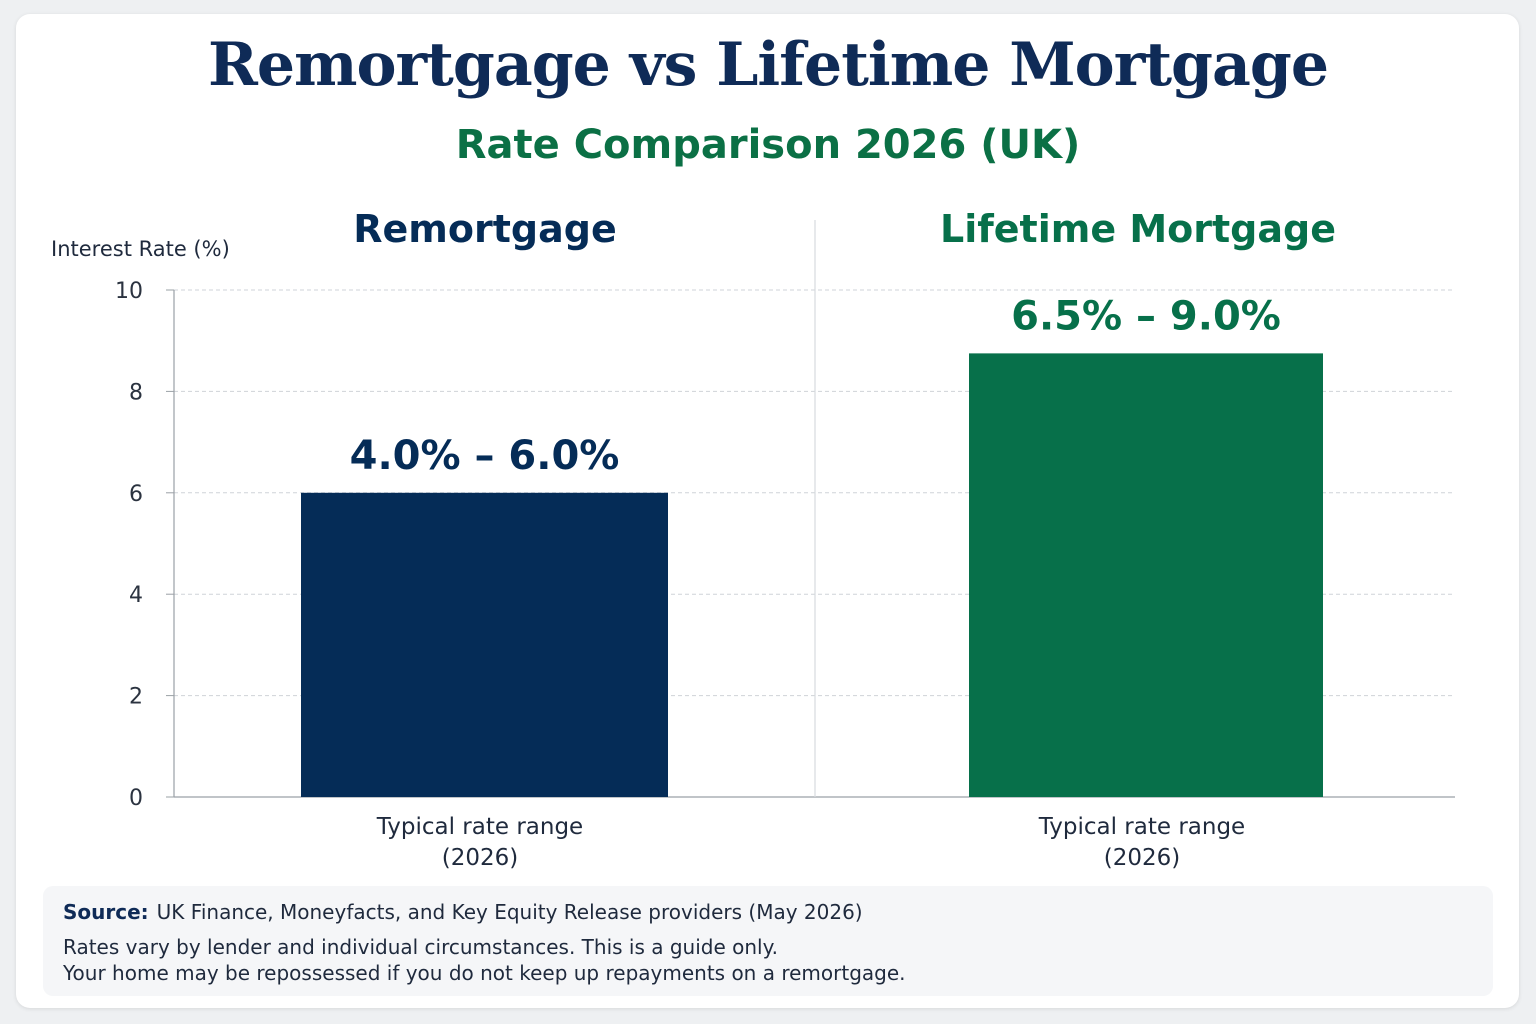  What do you see at coordinates (768, 145) in the screenshot?
I see `chart-subtitle: Rate Comparison 2026 (UK)` at bounding box center [768, 145].